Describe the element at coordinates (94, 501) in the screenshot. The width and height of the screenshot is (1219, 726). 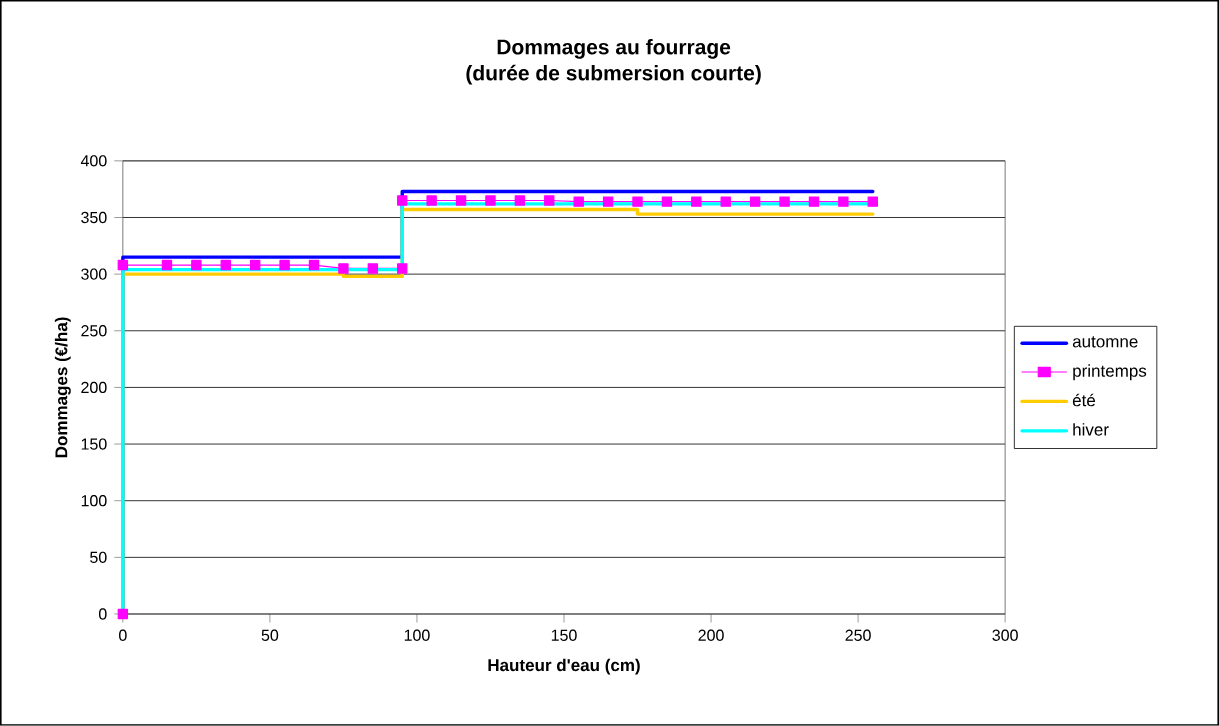
I see `y-tick-label: 100` at that location.